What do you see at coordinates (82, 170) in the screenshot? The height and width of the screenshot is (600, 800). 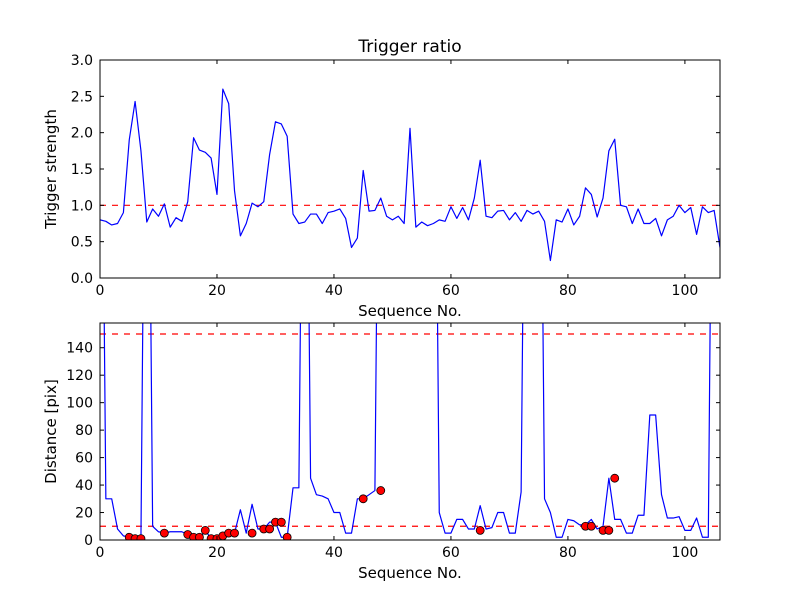 I see `chart-1-ytick-label: 1.5` at bounding box center [82, 170].